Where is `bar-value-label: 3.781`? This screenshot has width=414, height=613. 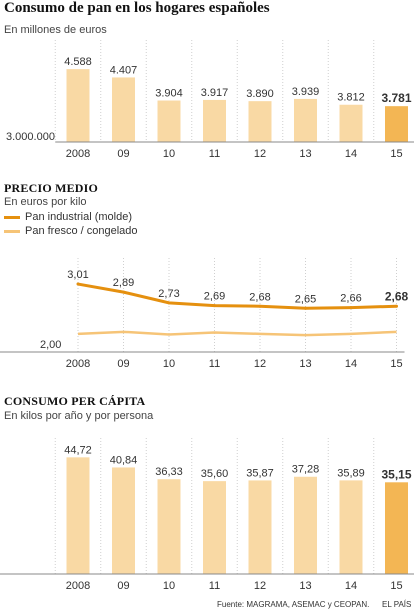
bar-value-label: 3.781 is located at coordinates (396, 98).